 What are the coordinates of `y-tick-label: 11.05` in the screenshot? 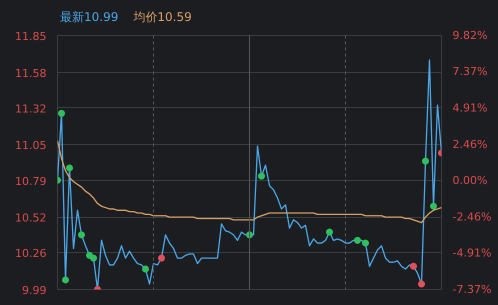 It's located at (31, 145).